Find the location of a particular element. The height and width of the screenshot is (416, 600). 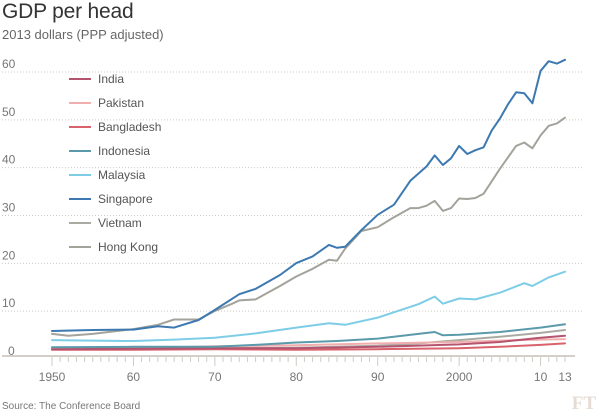

legend-label: Singapore is located at coordinates (125, 199).